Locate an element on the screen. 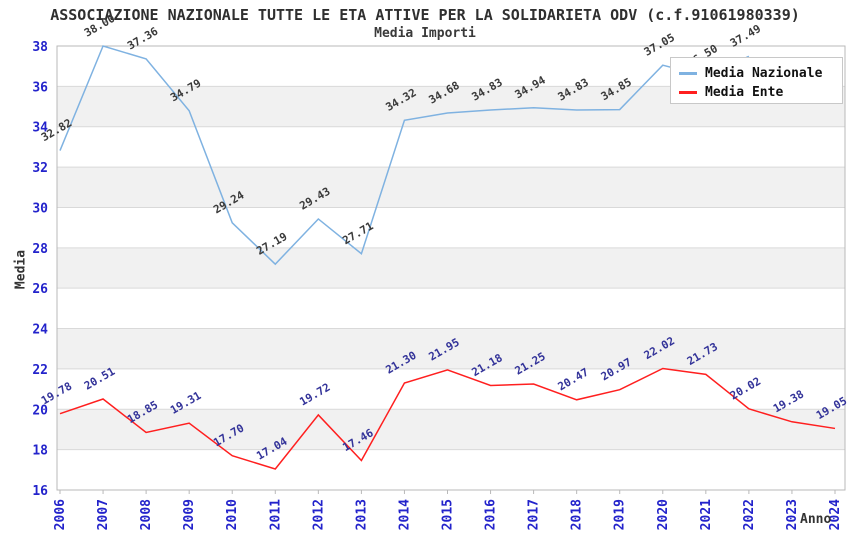 Image resolution: width=850 pixels, height=550 pixels. chart-subtitle: Media Importi is located at coordinates (425, 33).